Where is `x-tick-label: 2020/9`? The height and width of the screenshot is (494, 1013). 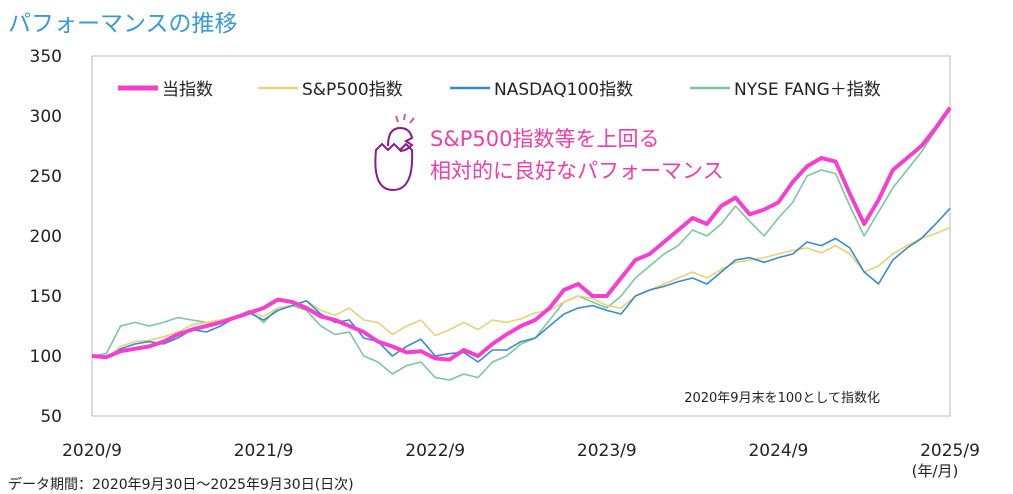 x-tick-label: 2020/9 is located at coordinates (92, 451).